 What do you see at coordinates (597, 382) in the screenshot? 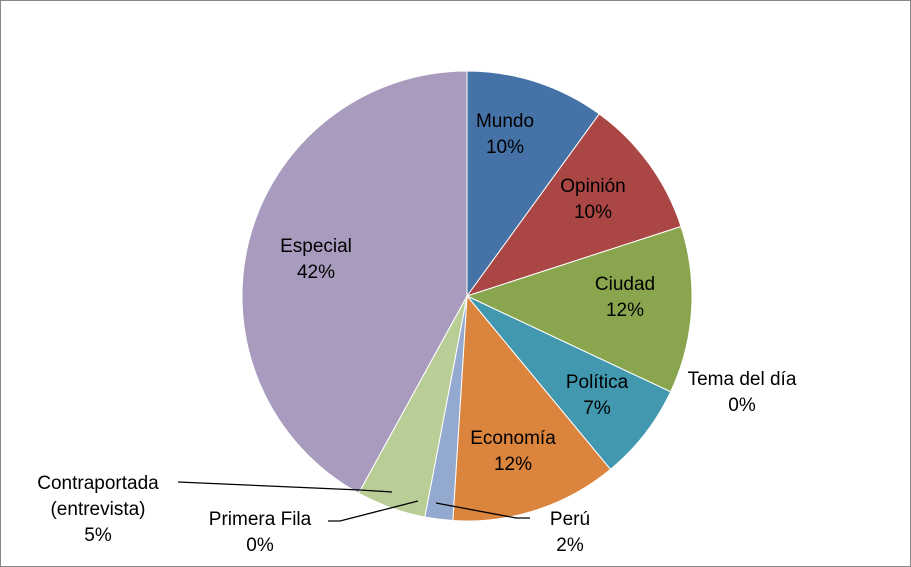
I see `category-label: Política` at bounding box center [597, 382].